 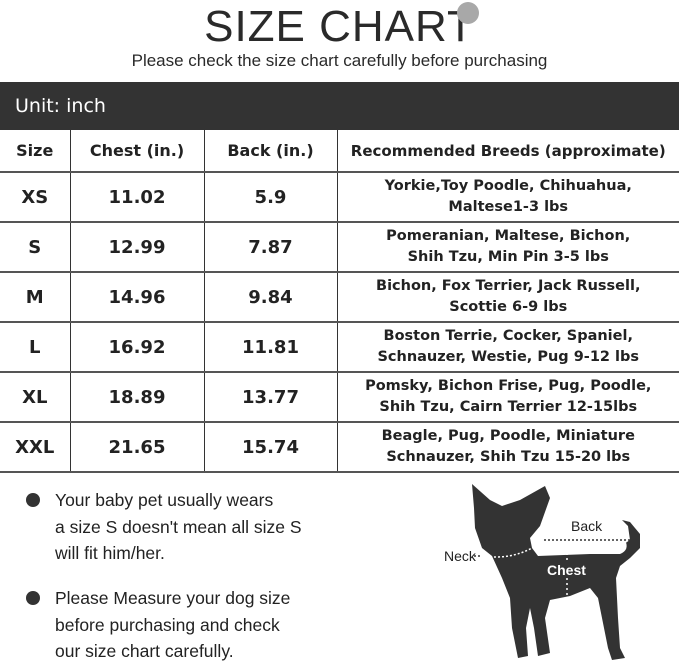 What do you see at coordinates (137, 247) in the screenshot?
I see `chest-cell: 12.99` at bounding box center [137, 247].